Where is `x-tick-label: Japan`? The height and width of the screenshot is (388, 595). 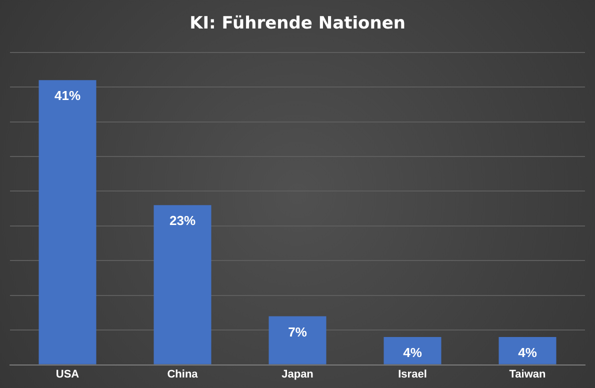 x-tick-label: Japan is located at coordinates (298, 374).